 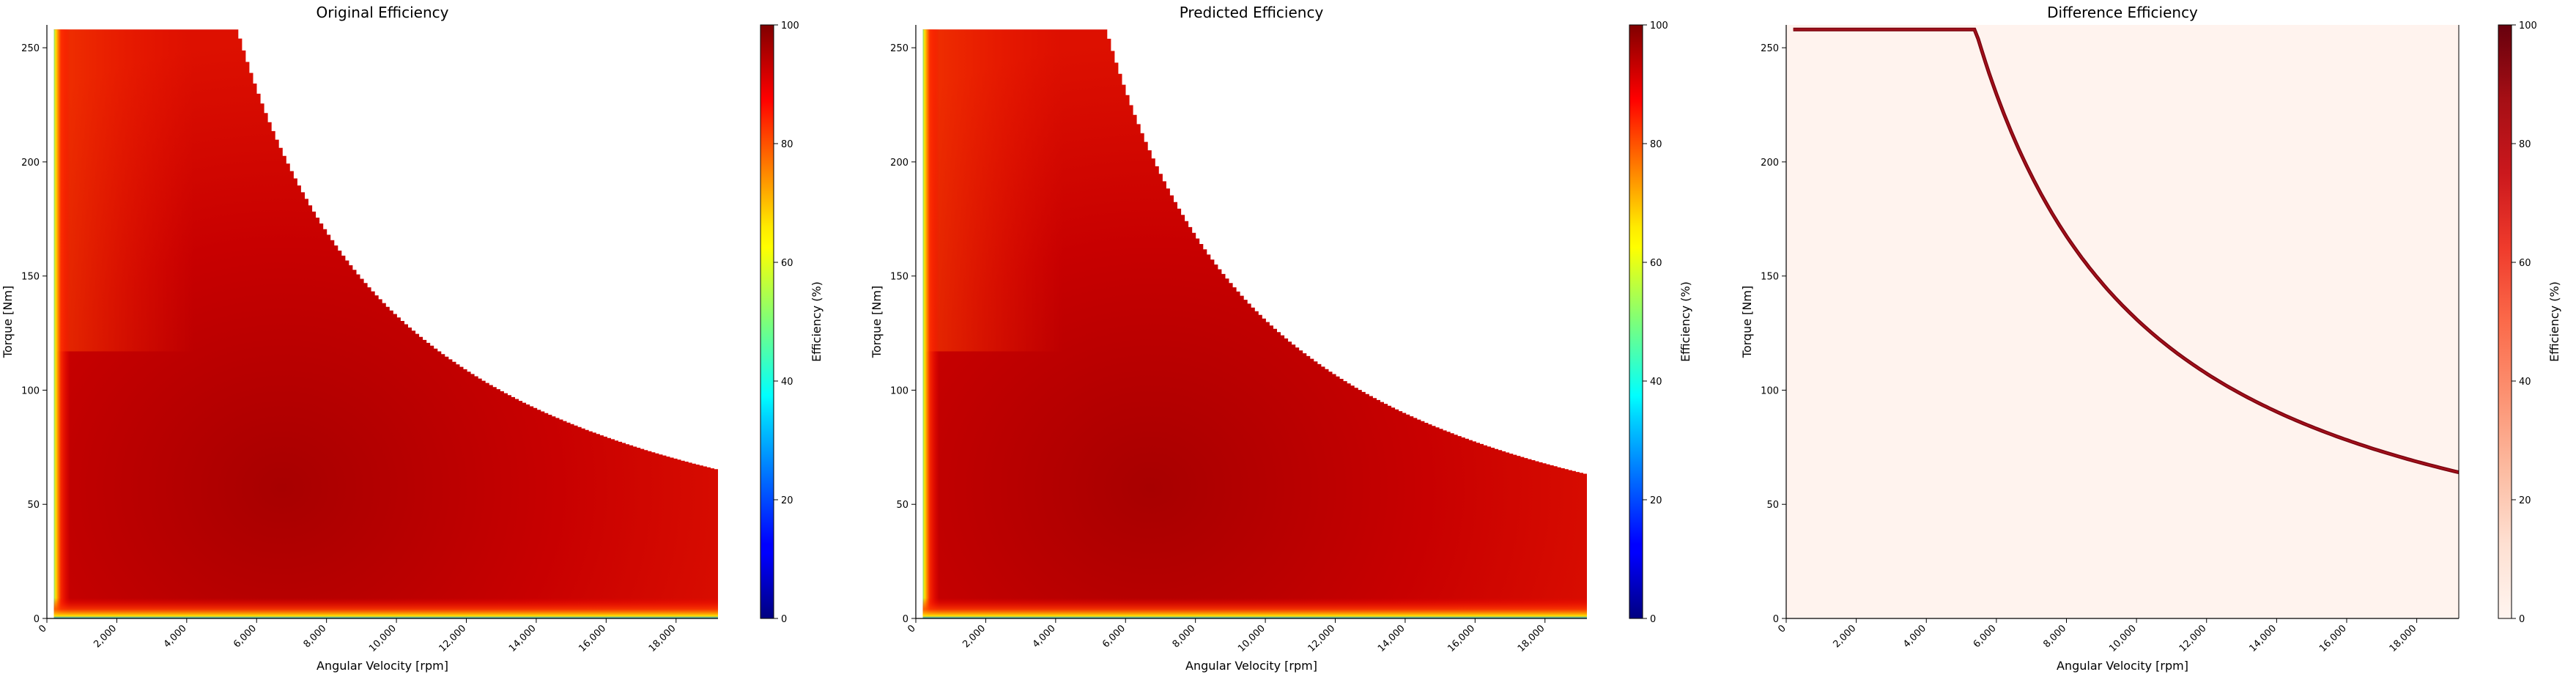 I want to click on chart-title: Original Efficiency, so click(x=383, y=12).